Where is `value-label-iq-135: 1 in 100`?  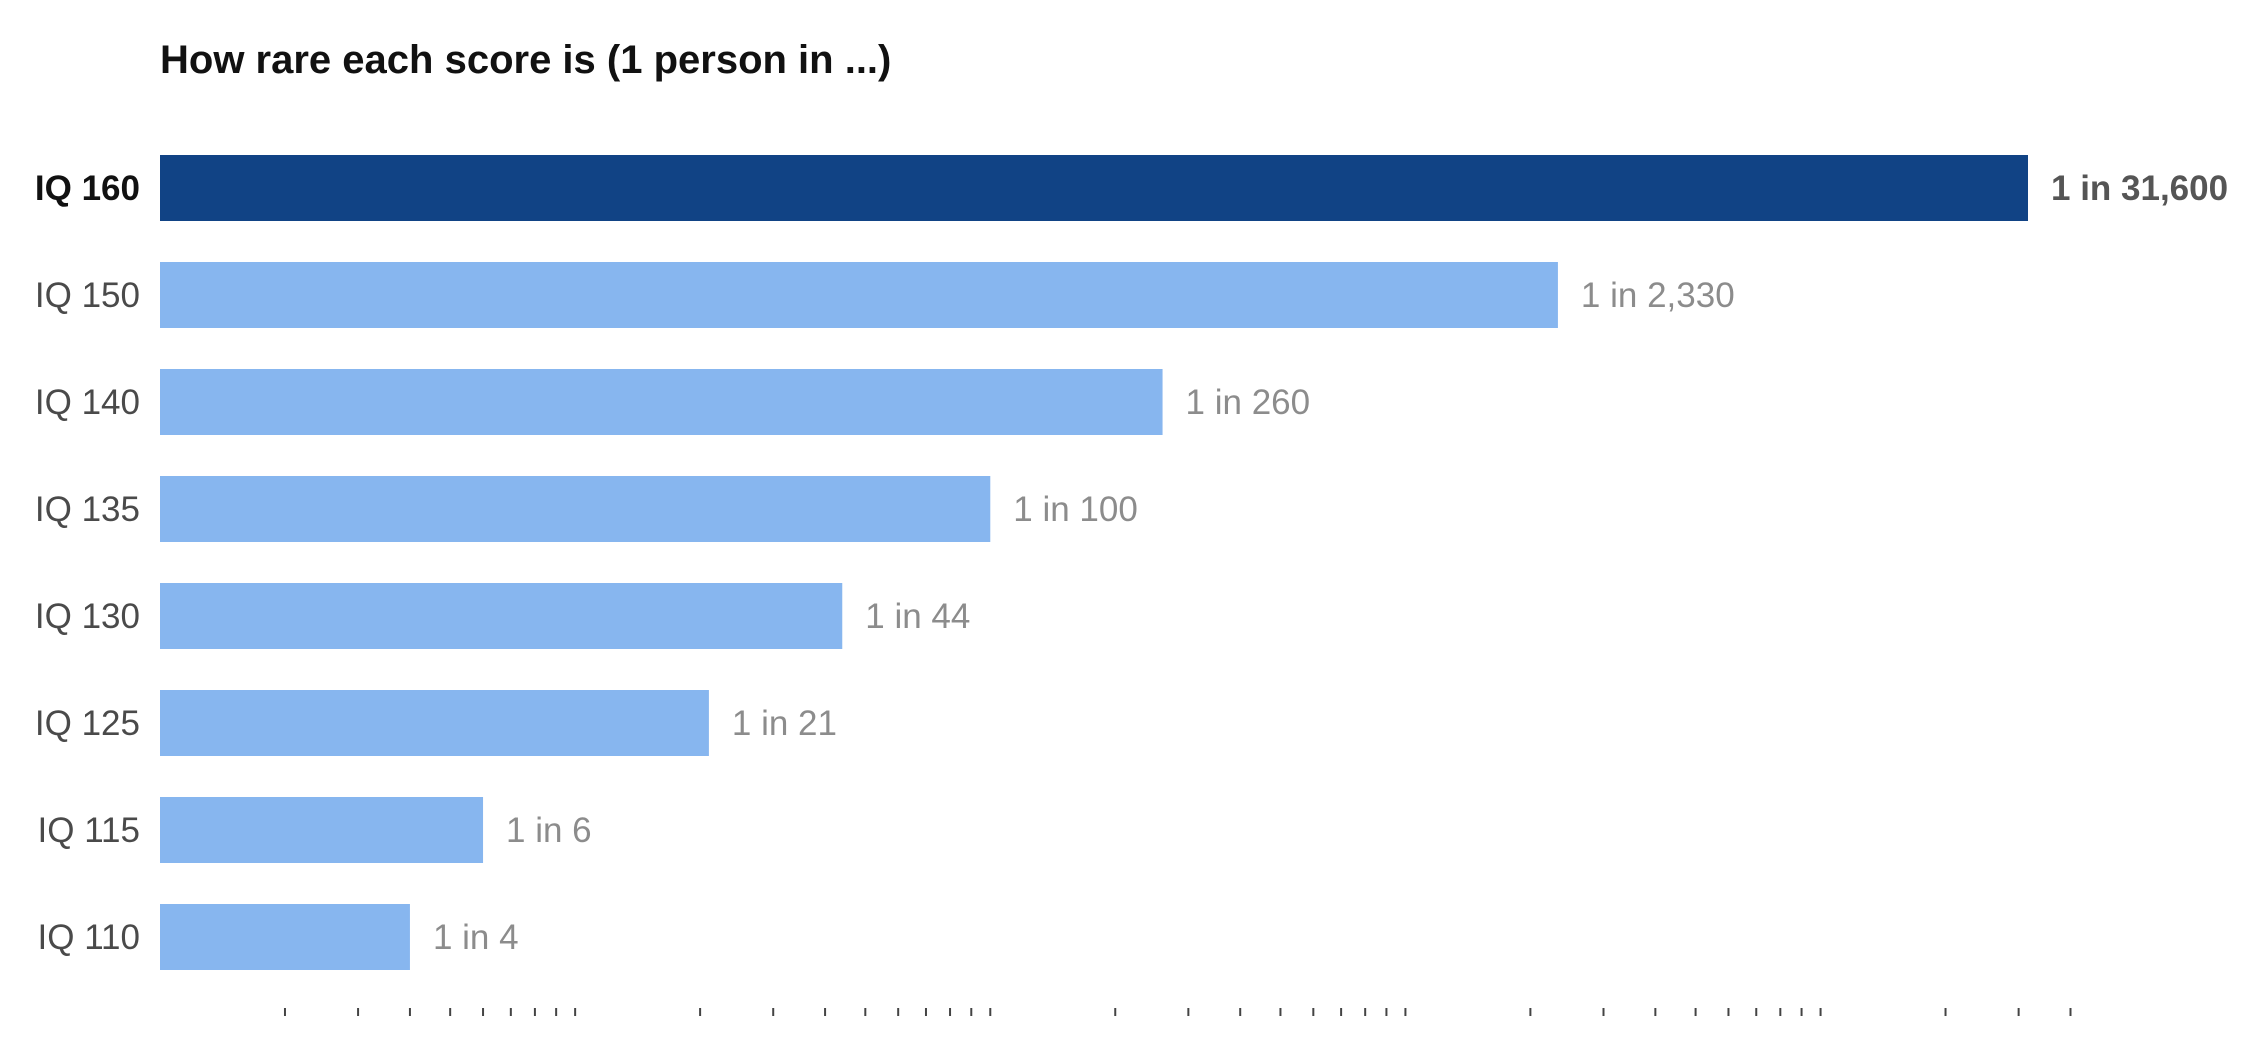
value-label-iq-135: 1 in 100 is located at coordinates (1075, 509).